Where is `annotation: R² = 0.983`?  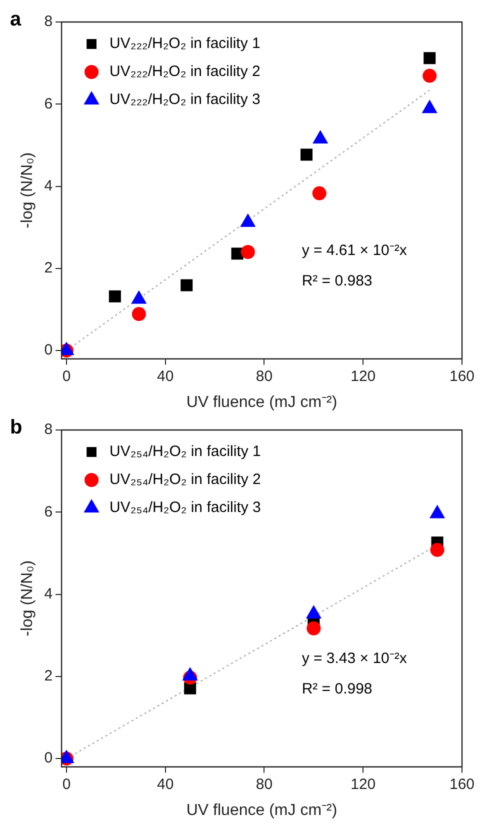 annotation: R² = 0.983 is located at coordinates (337, 281).